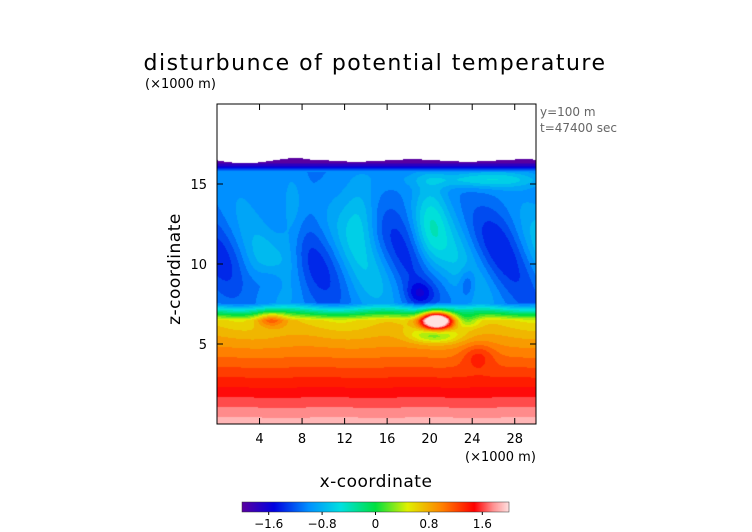 This screenshot has height=532, width=752. What do you see at coordinates (429, 439) in the screenshot?
I see `x-tick-label: 20` at bounding box center [429, 439].